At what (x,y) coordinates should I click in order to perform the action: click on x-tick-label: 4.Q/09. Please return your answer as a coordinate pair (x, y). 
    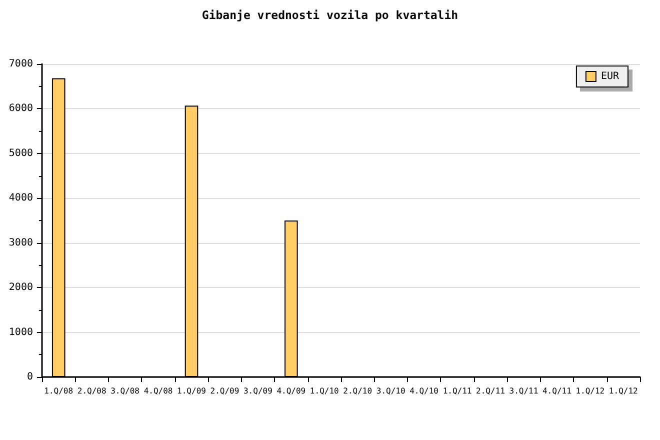
    Looking at the image, I should click on (291, 391).